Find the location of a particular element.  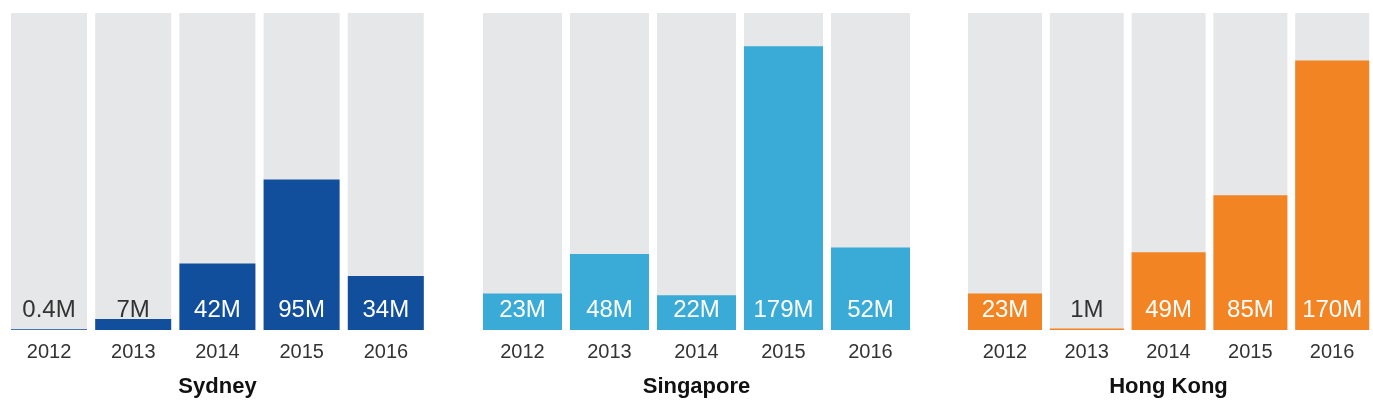

data-label: 95M is located at coordinates (301, 308).